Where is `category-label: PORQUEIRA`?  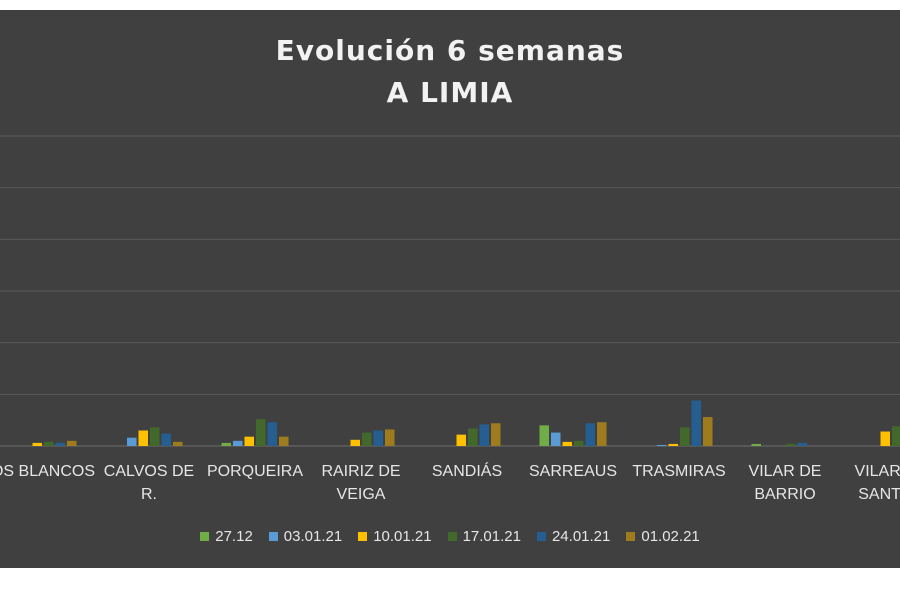
category-label: PORQUEIRA is located at coordinates (255, 471).